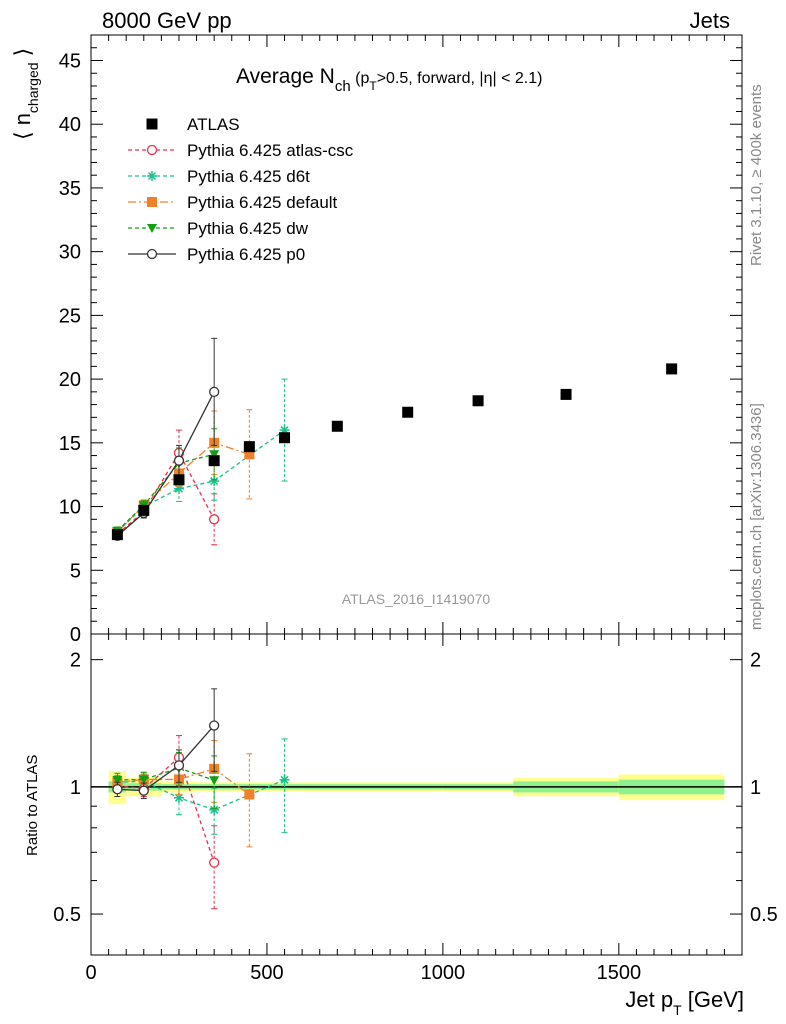  What do you see at coordinates (248, 228) in the screenshot?
I see `legend-label-3: Pythia 6.425 dw` at bounding box center [248, 228].